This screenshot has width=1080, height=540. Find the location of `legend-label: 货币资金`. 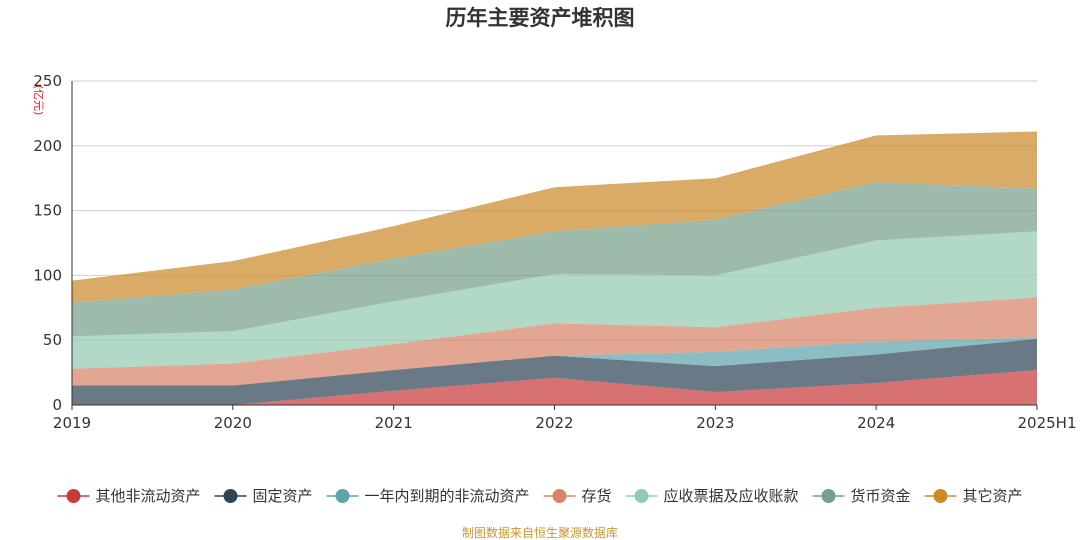

legend-label: 货币资金 is located at coordinates (881, 496).